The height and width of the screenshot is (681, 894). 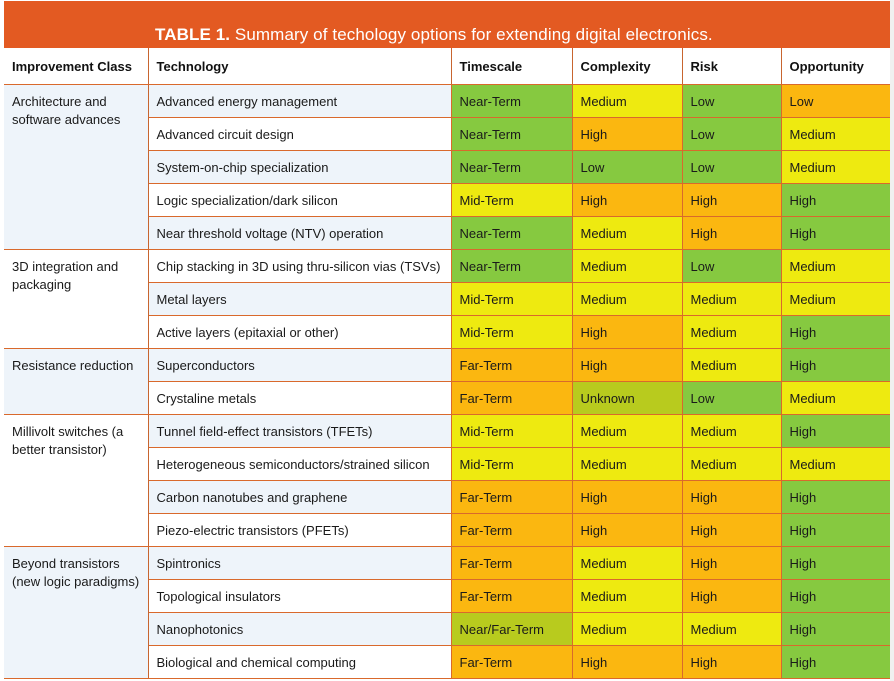 What do you see at coordinates (299, 299) in the screenshot?
I see `technology-cell: Metal layers` at bounding box center [299, 299].